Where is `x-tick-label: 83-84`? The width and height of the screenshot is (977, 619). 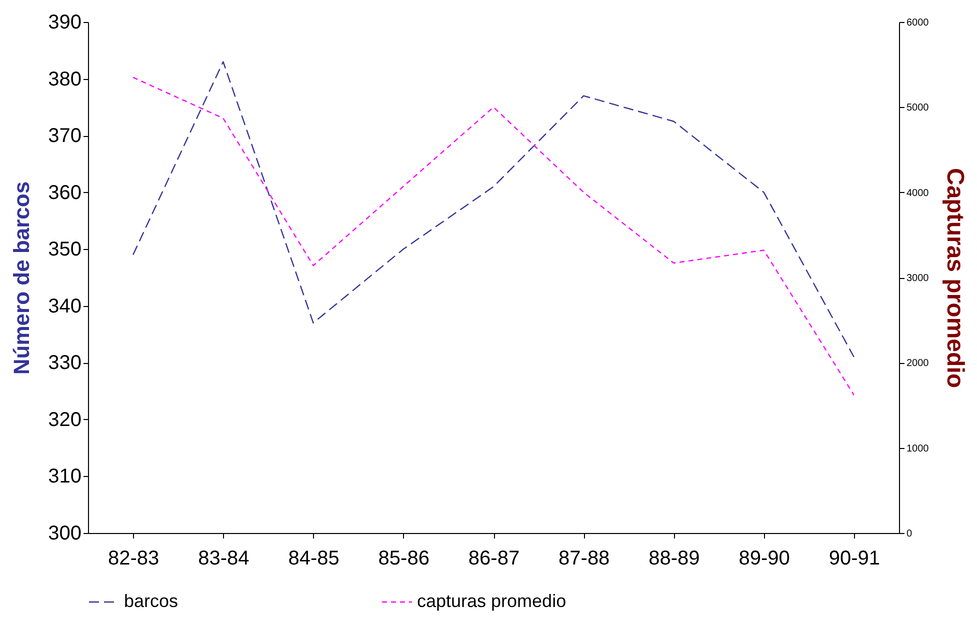
x-tick-label: 83-84 is located at coordinates (224, 559).